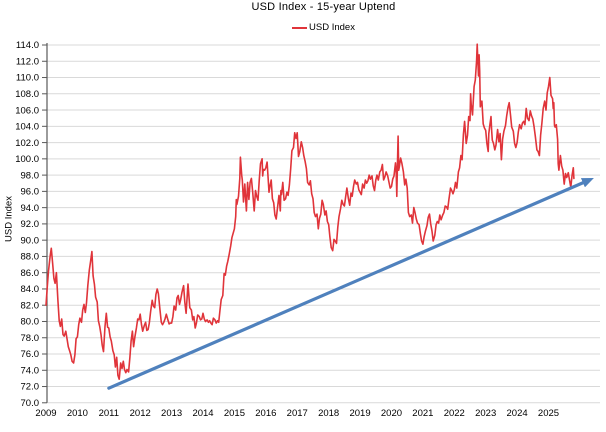 Image resolution: width=606 pixels, height=432 pixels. I want to click on x-tick-label: 2018, so click(328, 413).